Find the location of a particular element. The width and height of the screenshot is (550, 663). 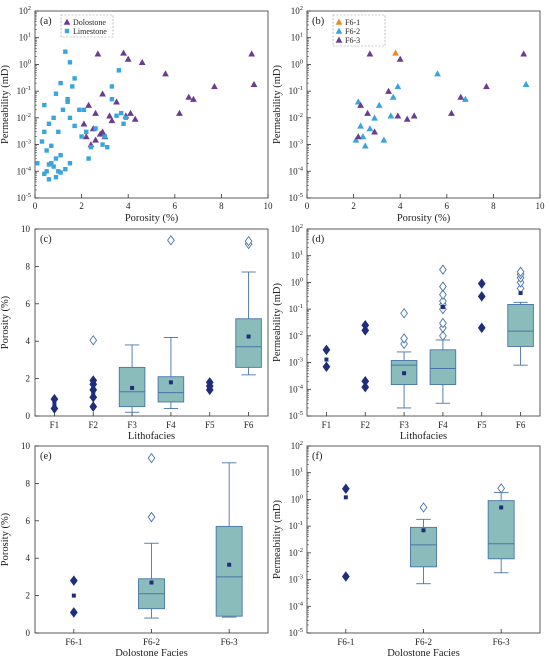

tick-exponent: -4 is located at coordinates (301, 603).